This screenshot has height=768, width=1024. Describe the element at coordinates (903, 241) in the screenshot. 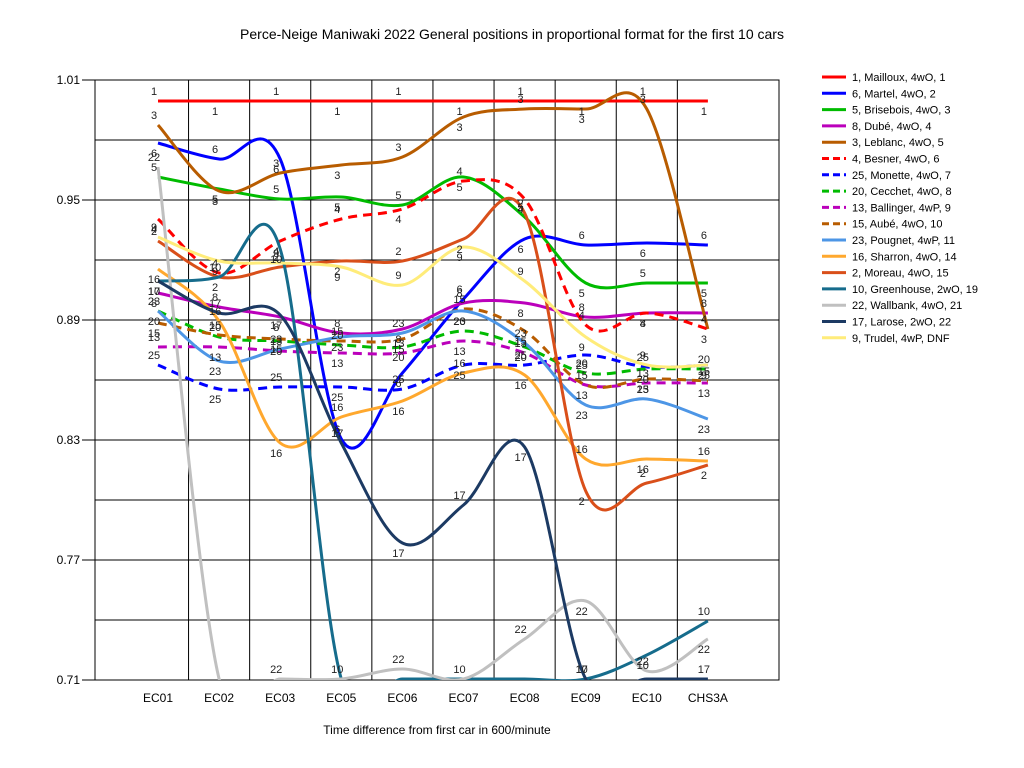

I see `legend-entry: 23, Pougnet, 4wP, 11` at that location.